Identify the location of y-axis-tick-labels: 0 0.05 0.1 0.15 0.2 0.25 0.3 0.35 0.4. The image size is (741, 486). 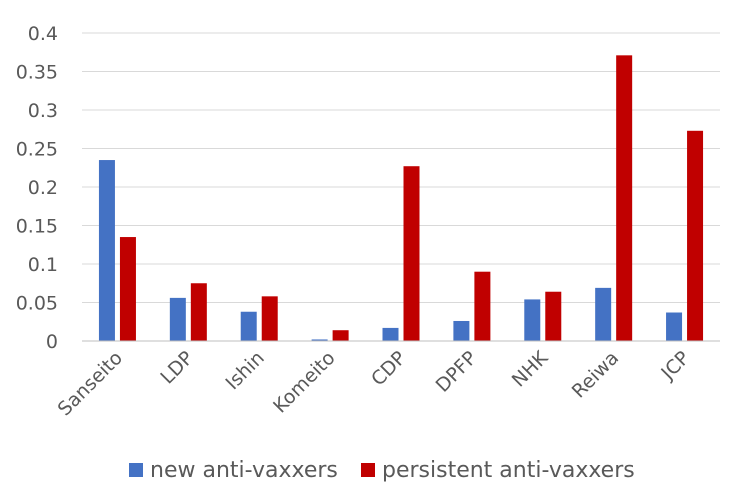
(37, 188).